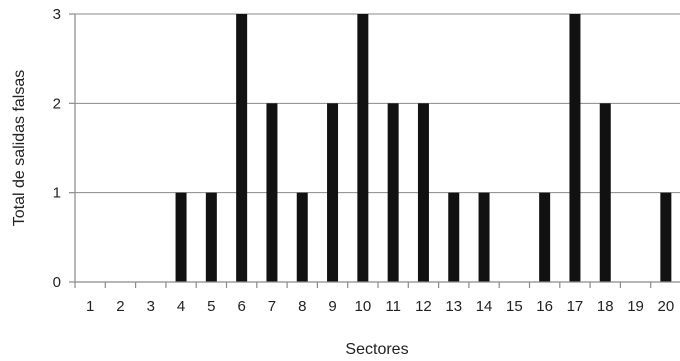 This screenshot has height=361, width=680. Describe the element at coordinates (57, 193) in the screenshot. I see `y-tick-label: 1` at that location.